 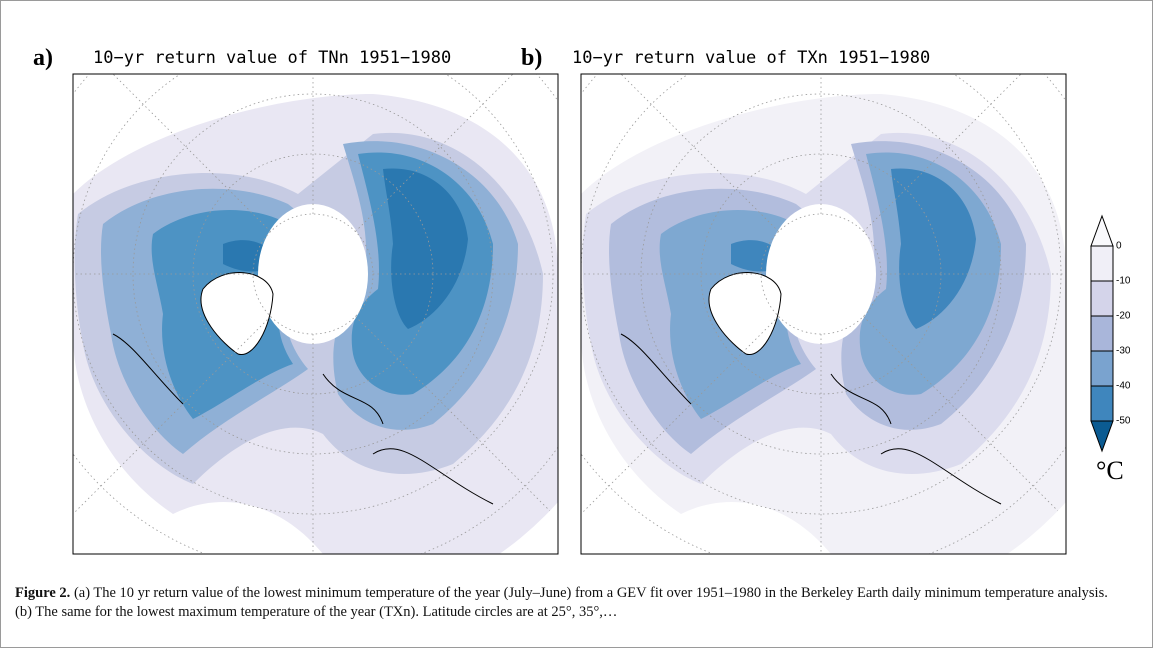 What do you see at coordinates (1123, 421) in the screenshot?
I see `colorbar-tick: -50` at bounding box center [1123, 421].